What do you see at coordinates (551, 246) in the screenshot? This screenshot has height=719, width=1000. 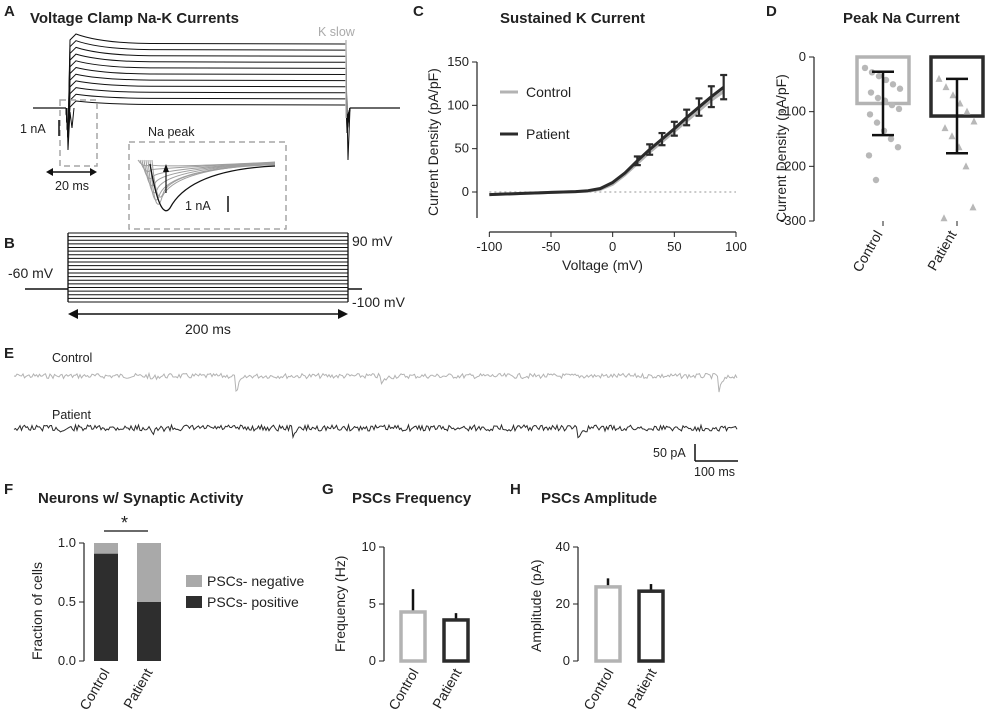 I see `c-xtick-label: -50` at bounding box center [551, 246].